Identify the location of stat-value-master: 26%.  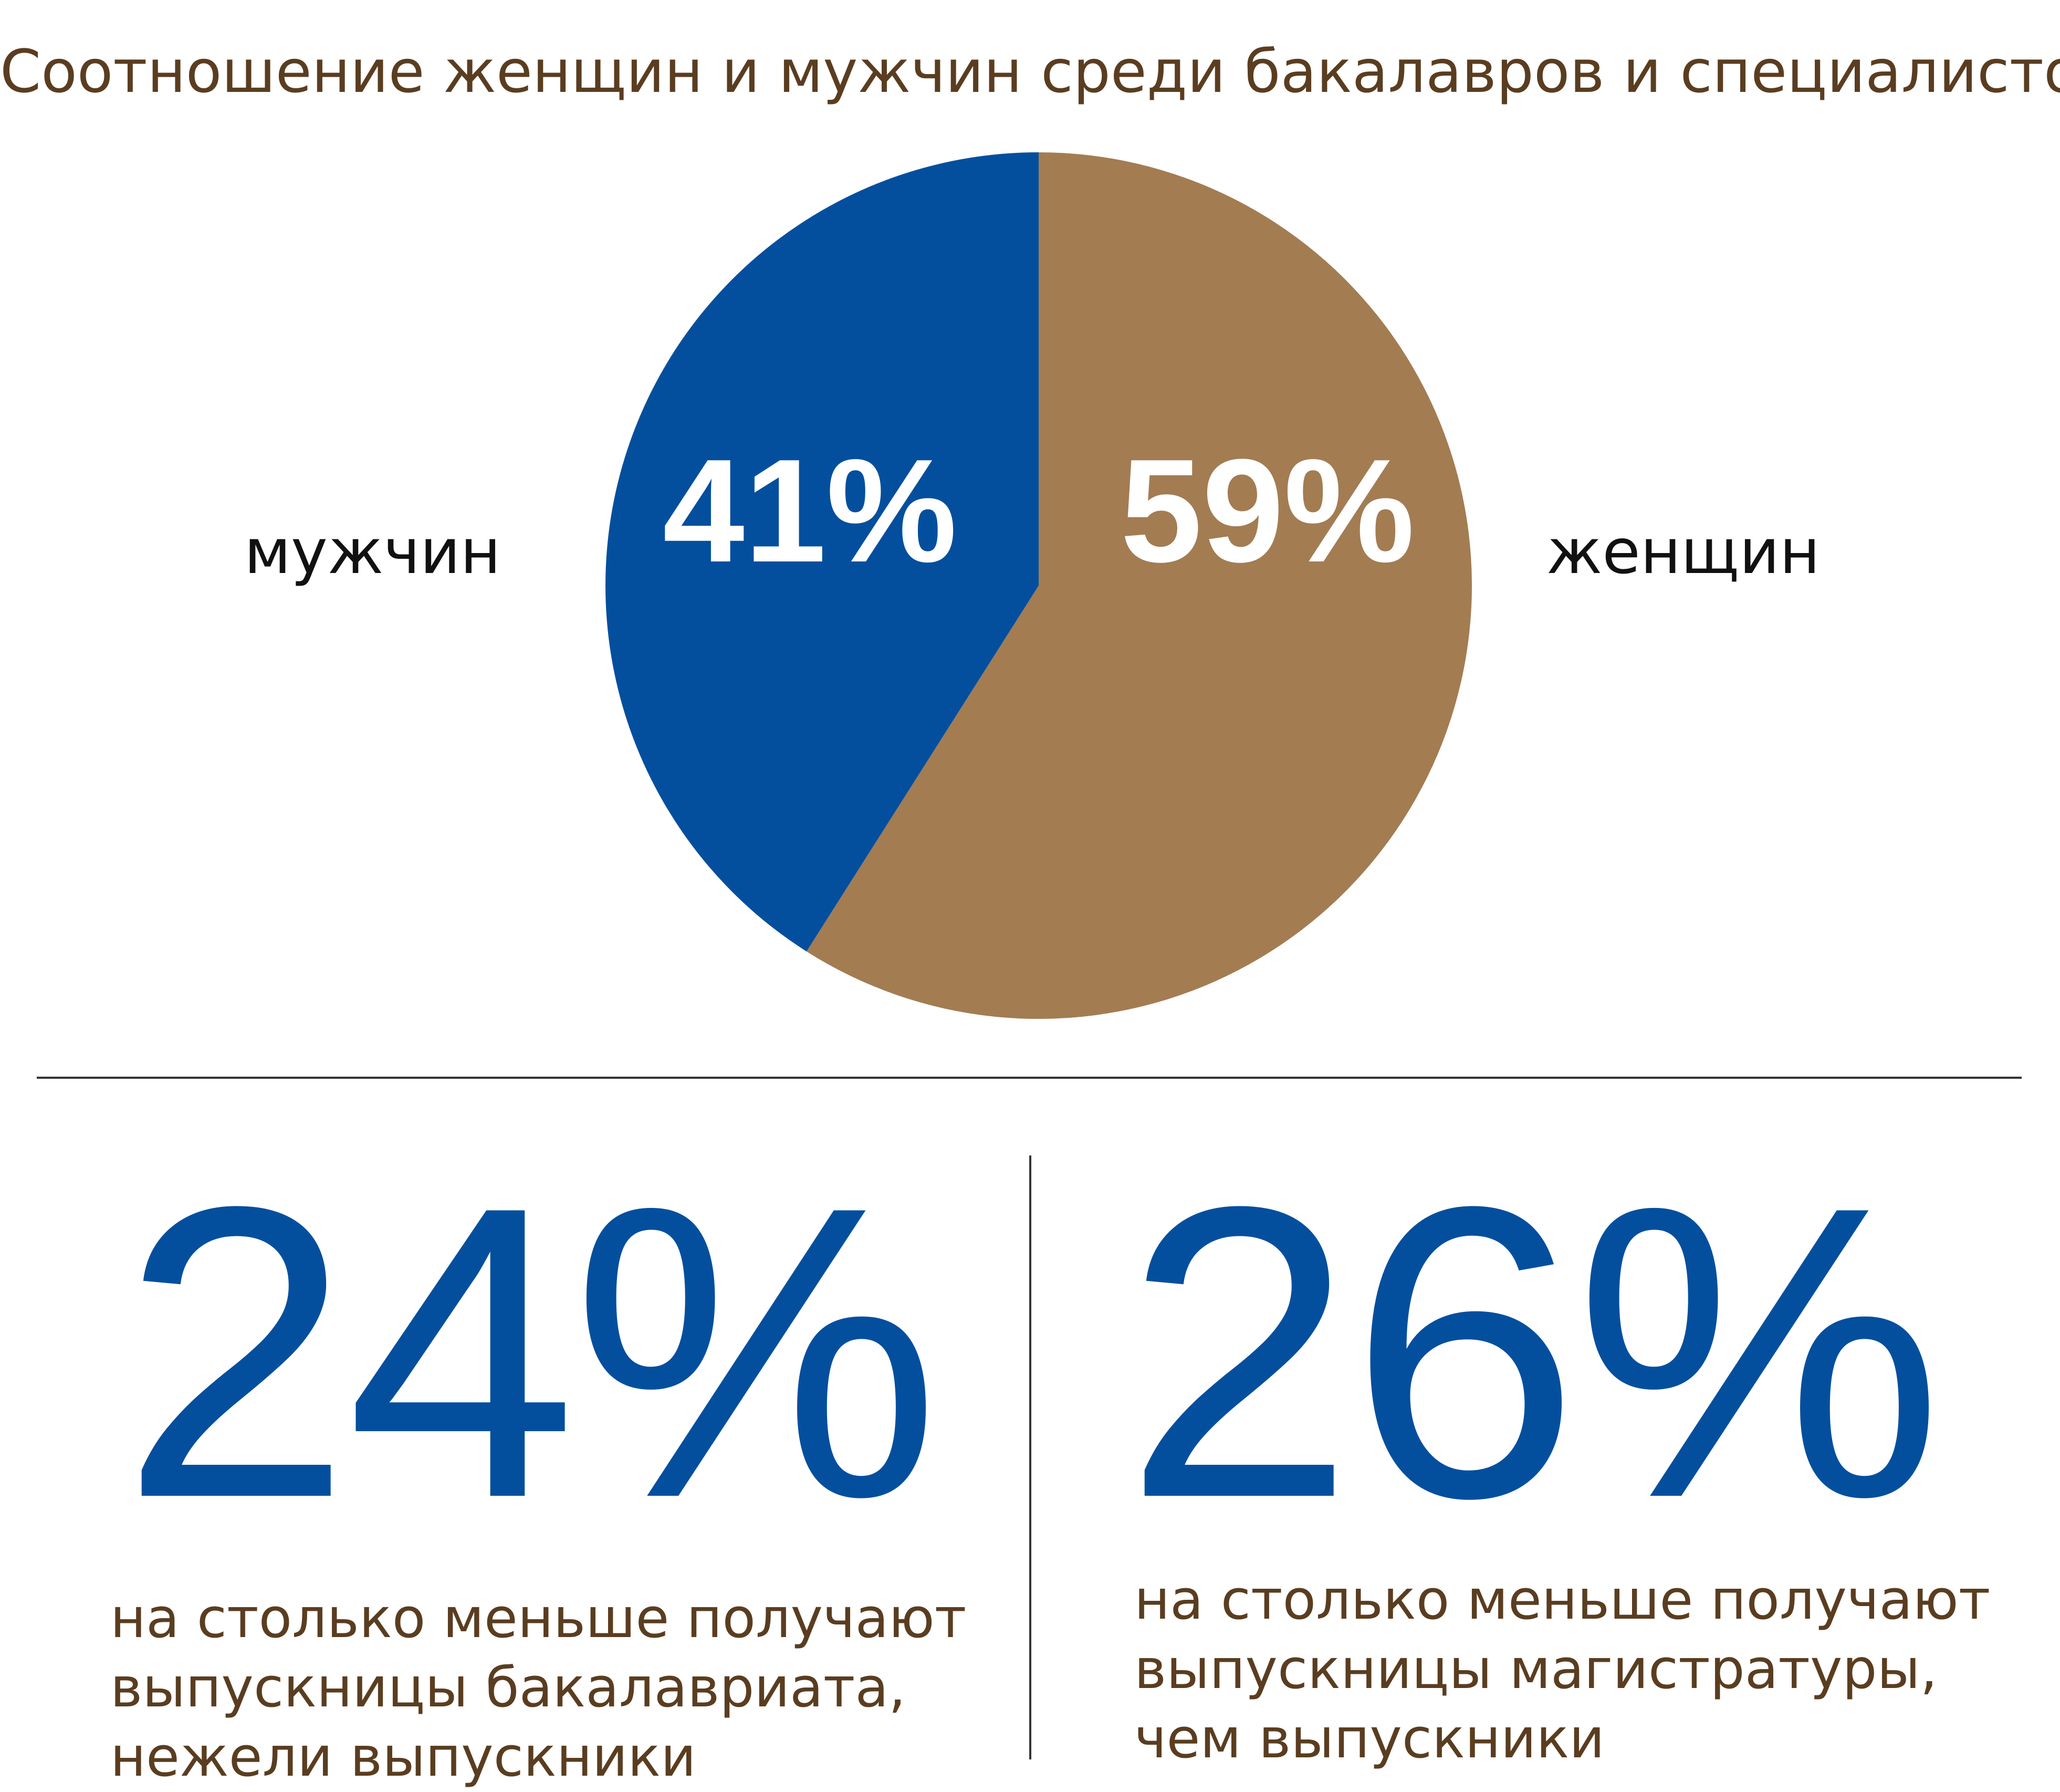
(1533, 1352).